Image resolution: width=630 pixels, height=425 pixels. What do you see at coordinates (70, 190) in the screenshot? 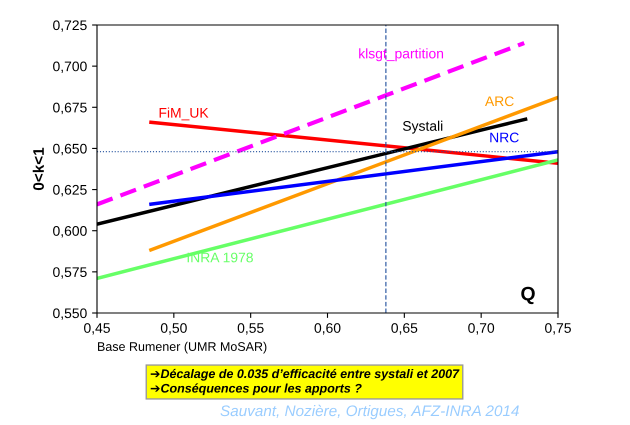
I see `y-tick-label: 0,625` at bounding box center [70, 190].